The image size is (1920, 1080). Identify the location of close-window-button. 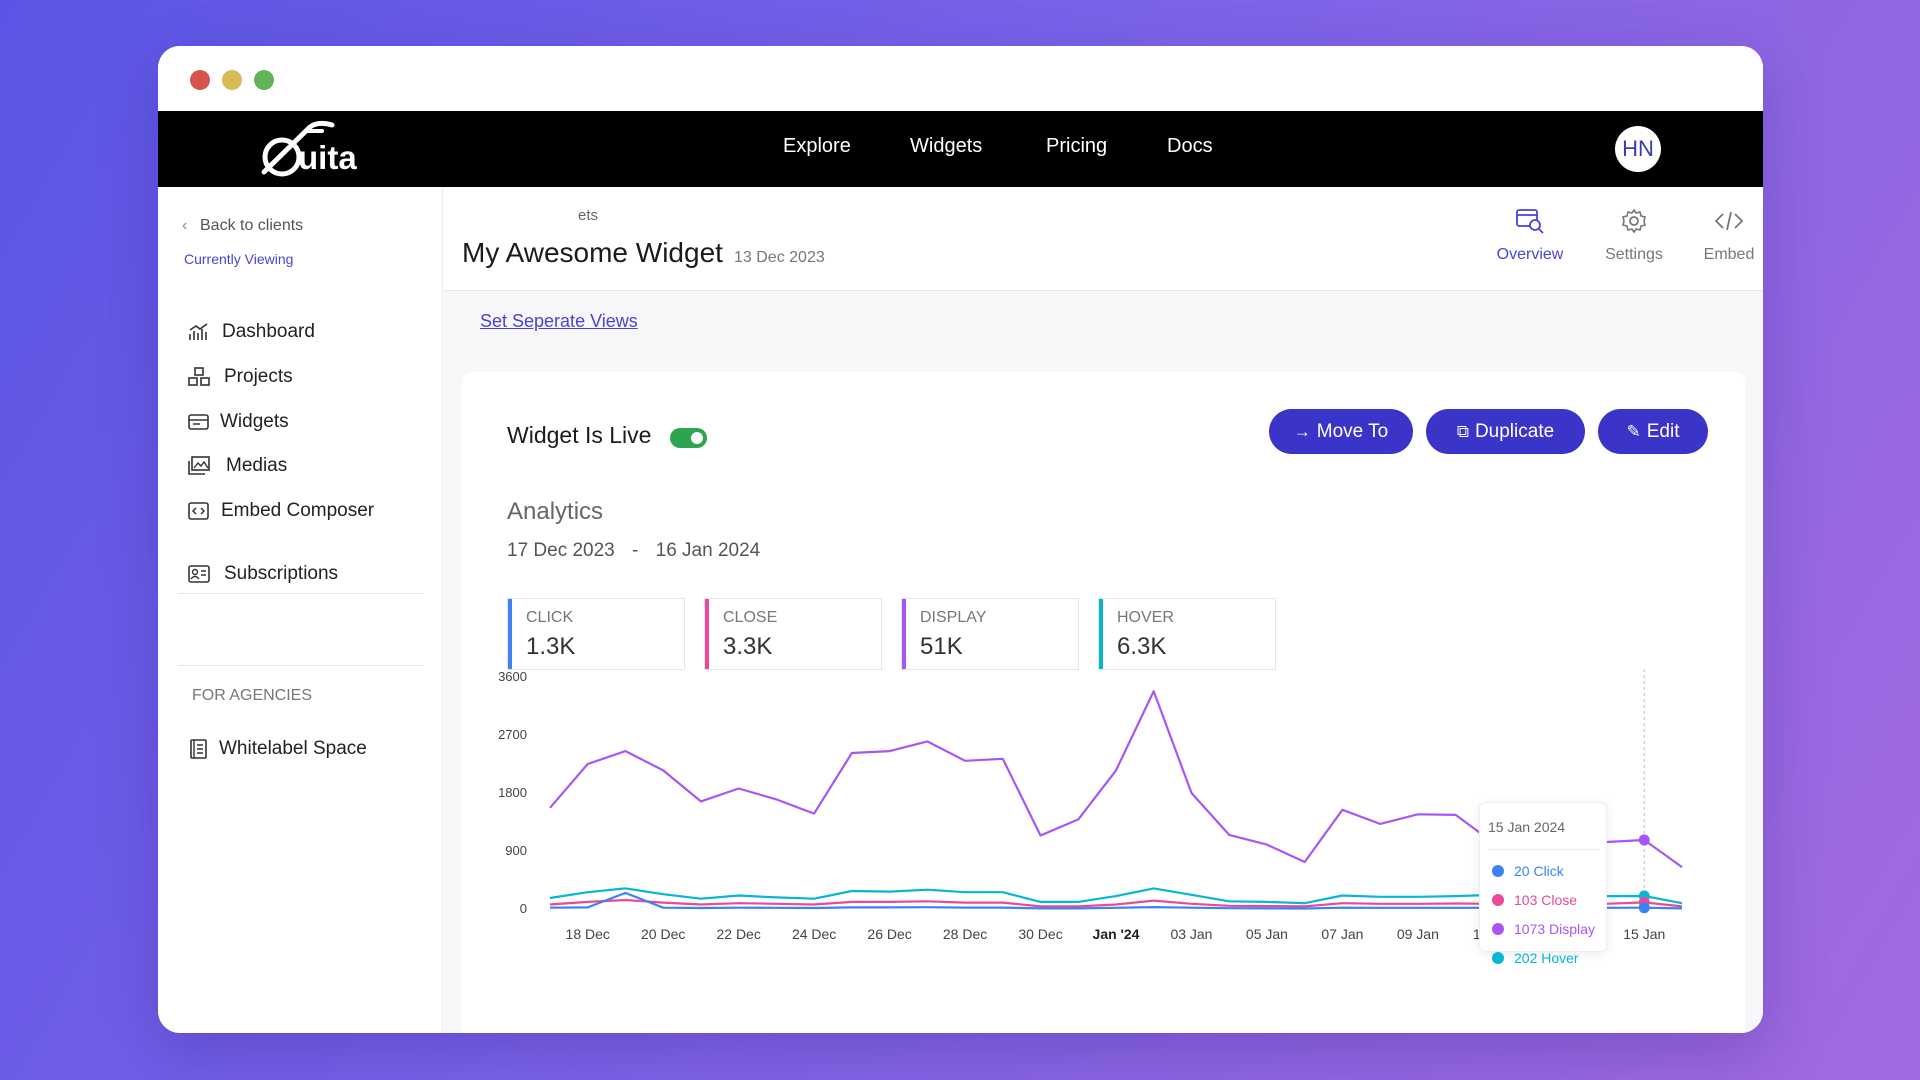
(200, 80).